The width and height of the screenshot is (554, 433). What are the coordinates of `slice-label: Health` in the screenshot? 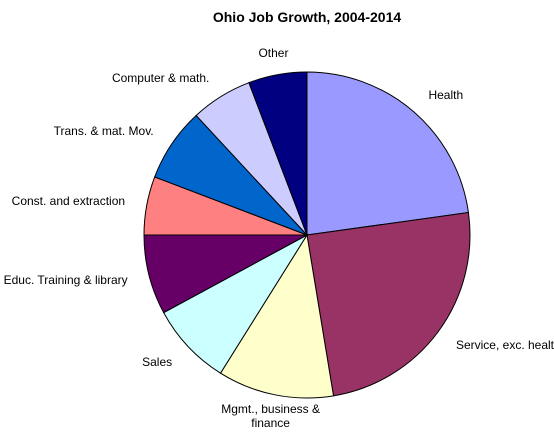 It's located at (446, 95).